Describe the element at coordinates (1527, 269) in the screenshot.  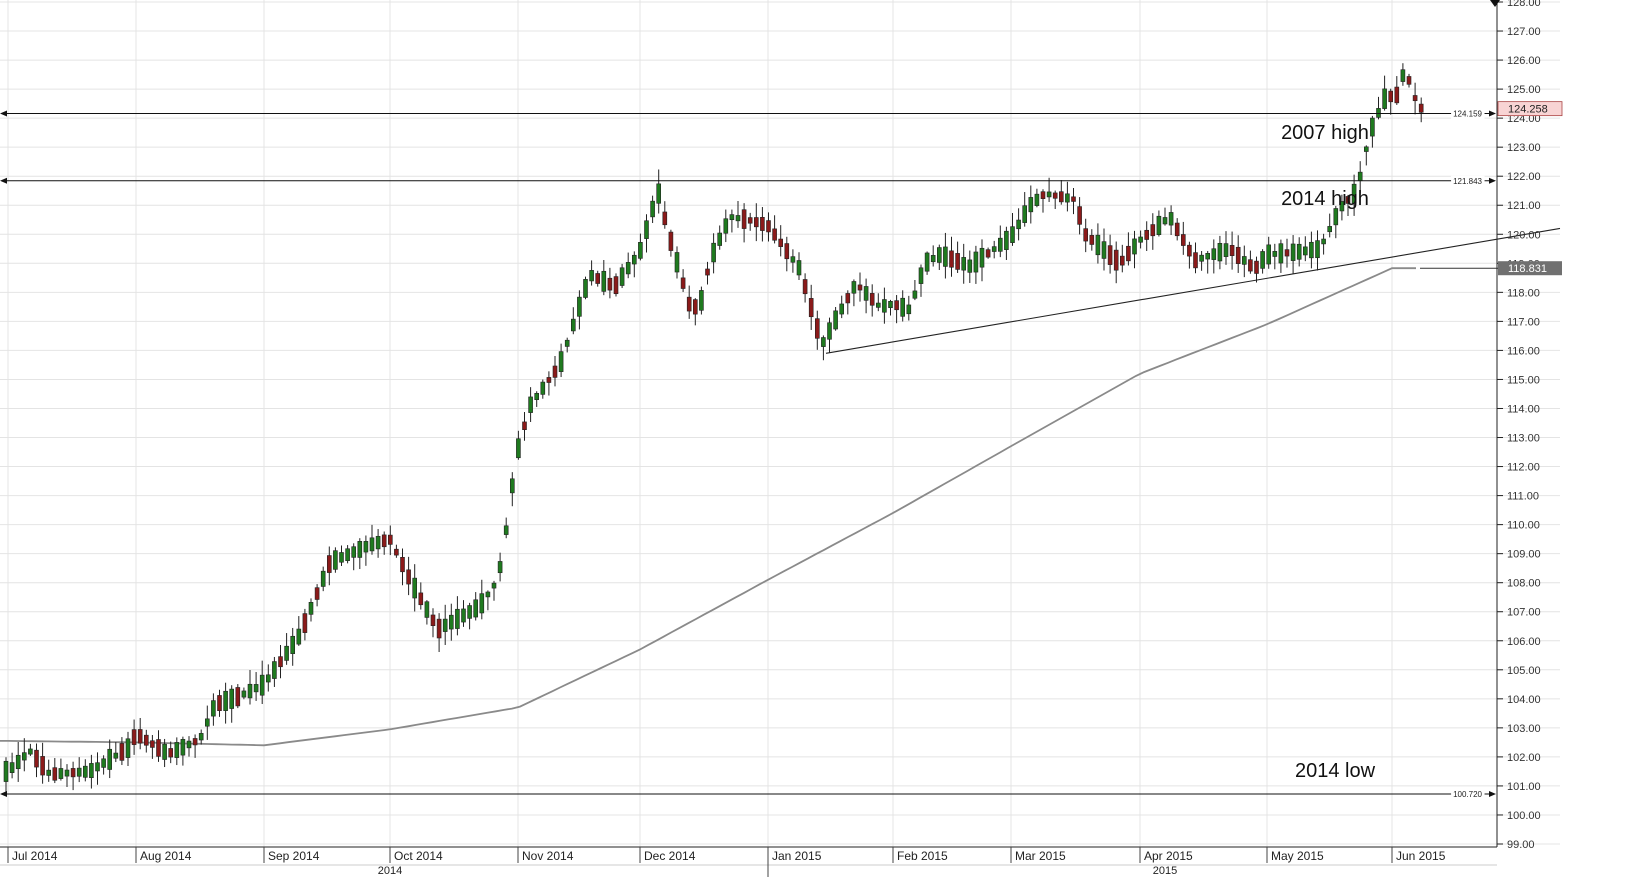
I see `moving-average-value-label: 118.831` at that location.